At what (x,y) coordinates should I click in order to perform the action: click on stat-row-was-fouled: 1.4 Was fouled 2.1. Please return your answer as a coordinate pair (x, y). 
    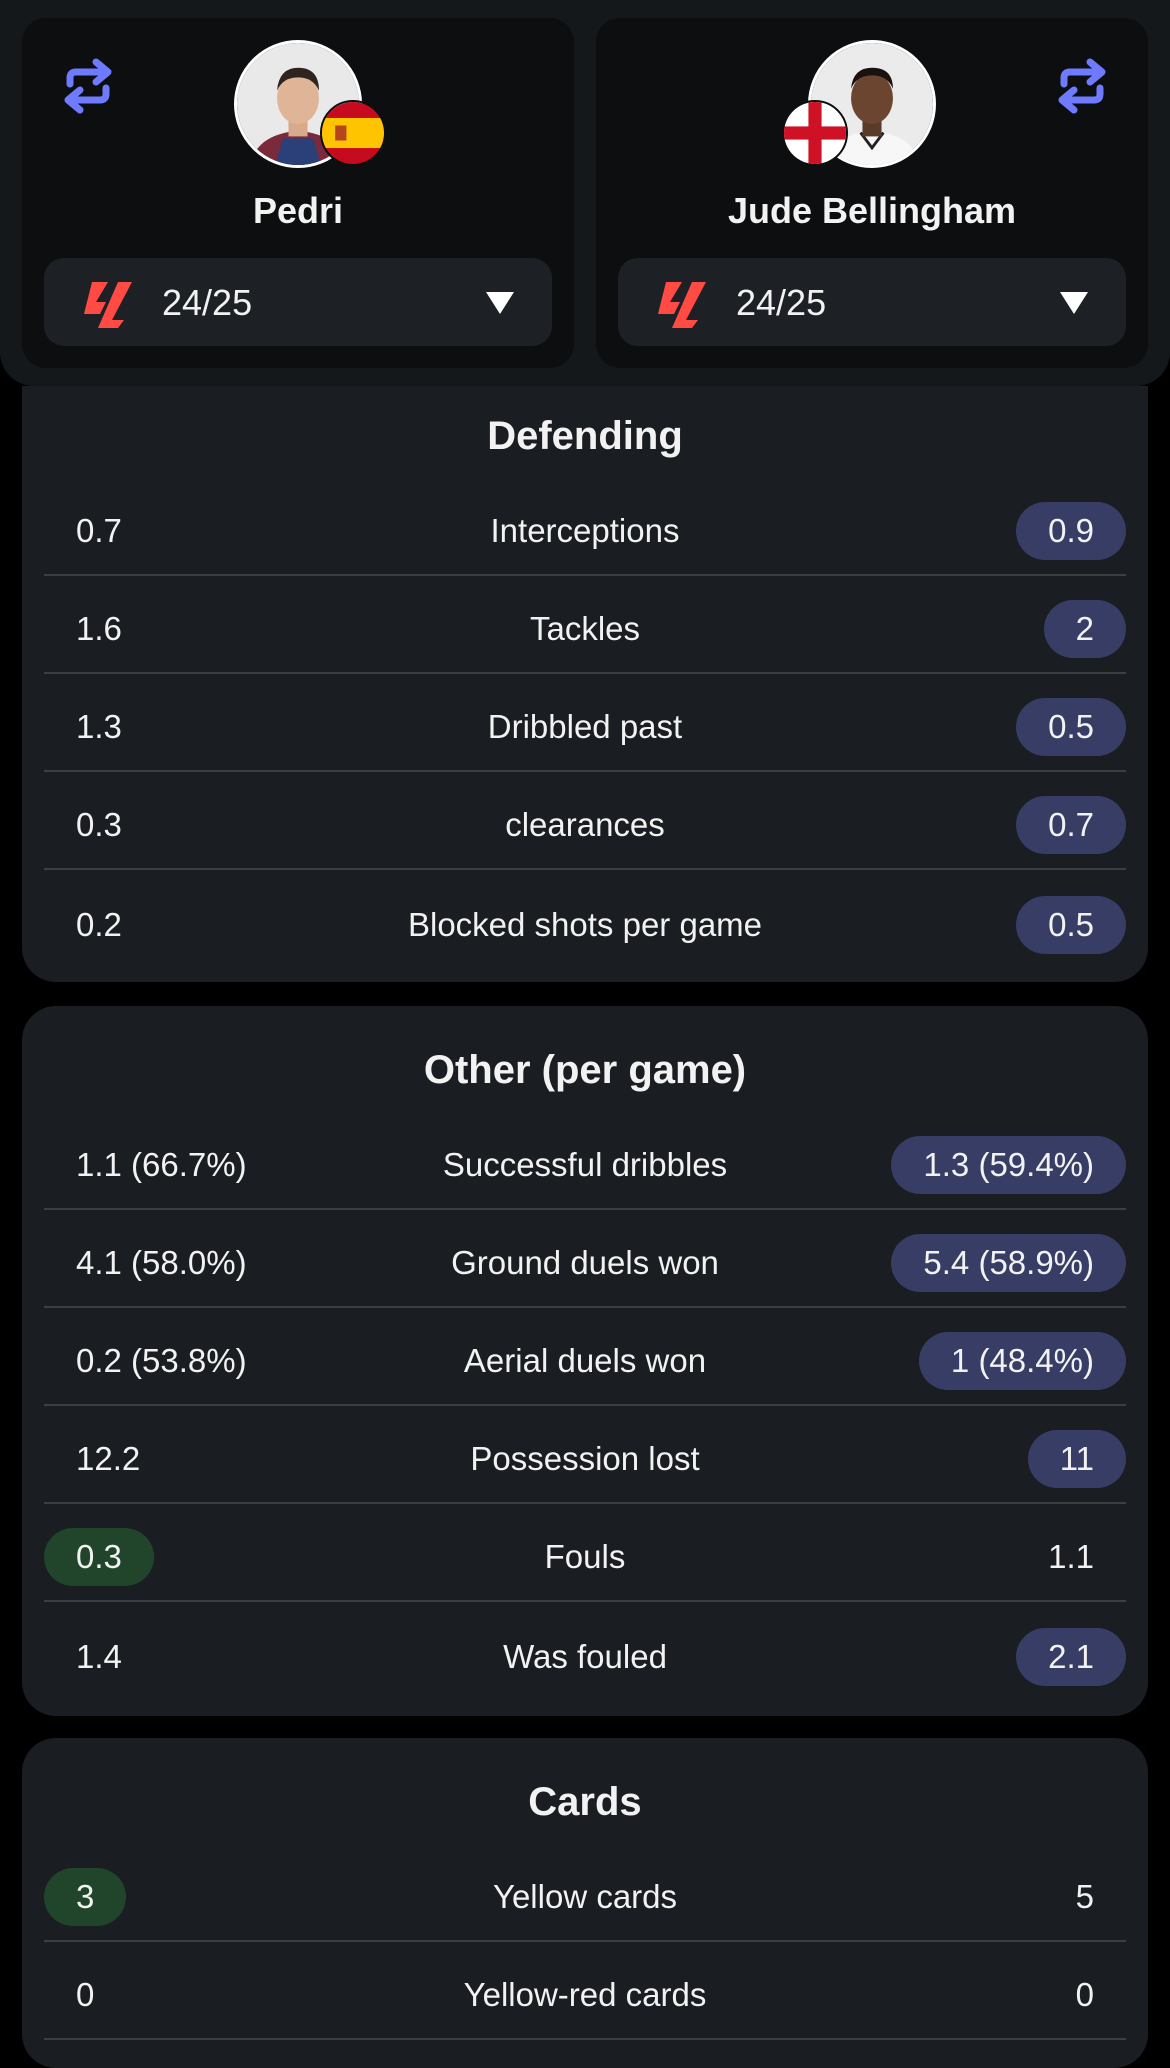
    Looking at the image, I should click on (585, 1653).